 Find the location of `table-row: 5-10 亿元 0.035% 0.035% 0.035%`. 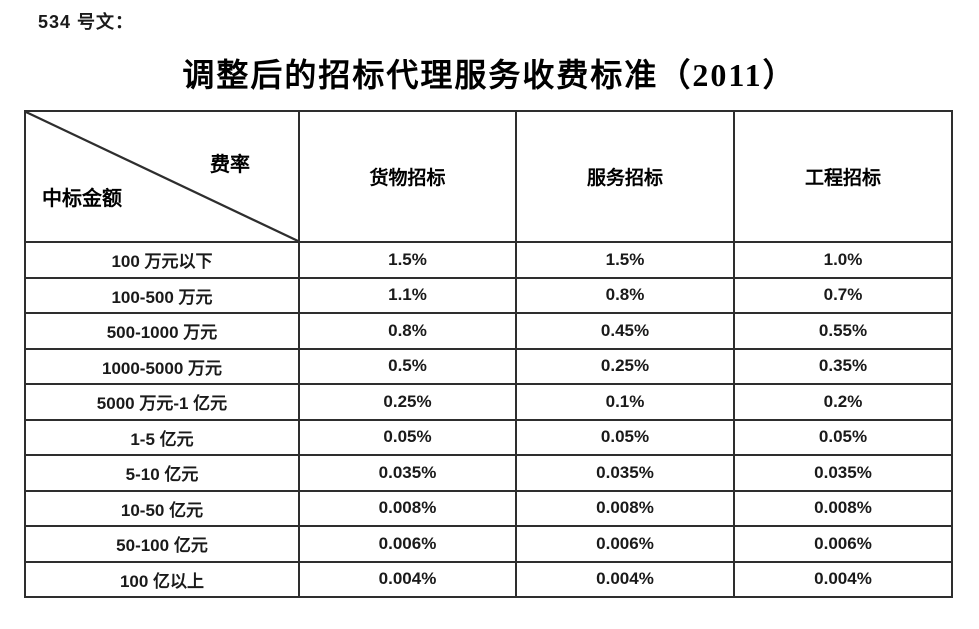

table-row: 5-10 亿元 0.035% 0.035% 0.035% is located at coordinates (488, 473).